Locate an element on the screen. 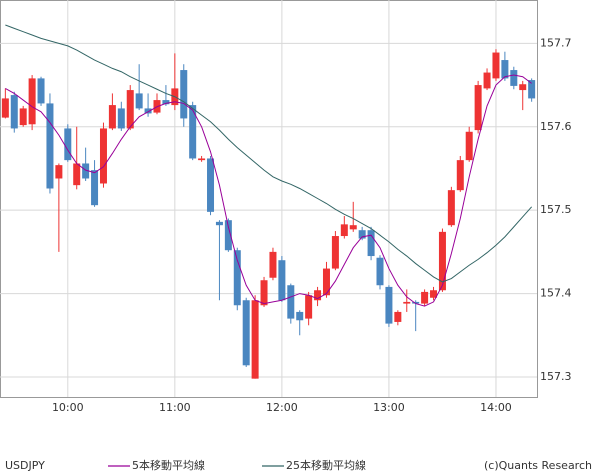 This screenshot has height=475, width=600. legend-ma25: 25本移動平均線 is located at coordinates (326, 465).